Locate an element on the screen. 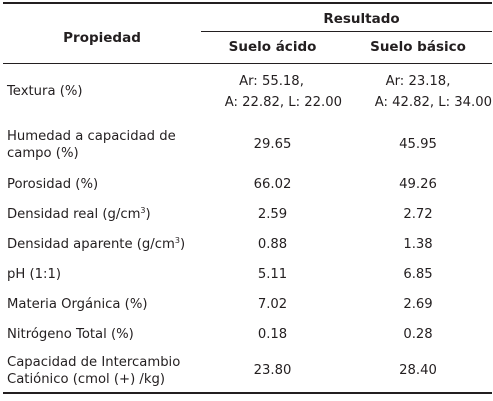  header-suelo-acido: Suelo ácido is located at coordinates (272, 46).